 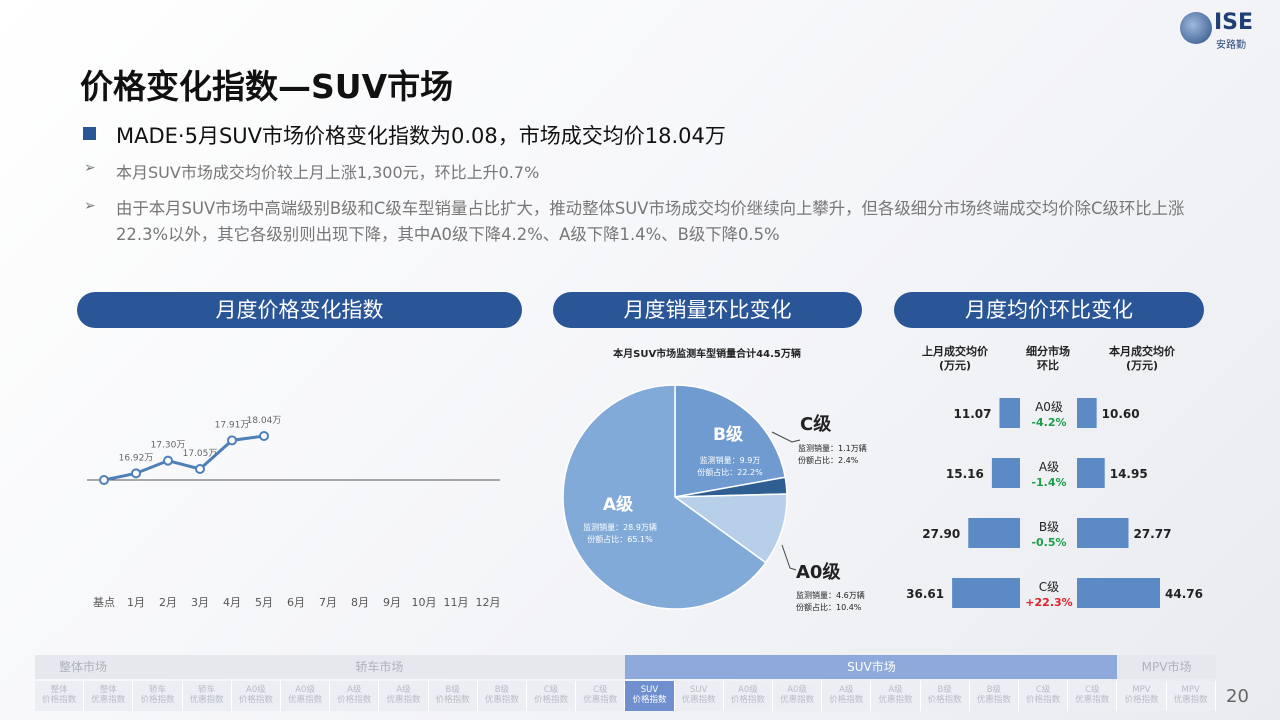 What do you see at coordinates (379, 667) in the screenshot?
I see `nav-group: 轿车市场` at bounding box center [379, 667].